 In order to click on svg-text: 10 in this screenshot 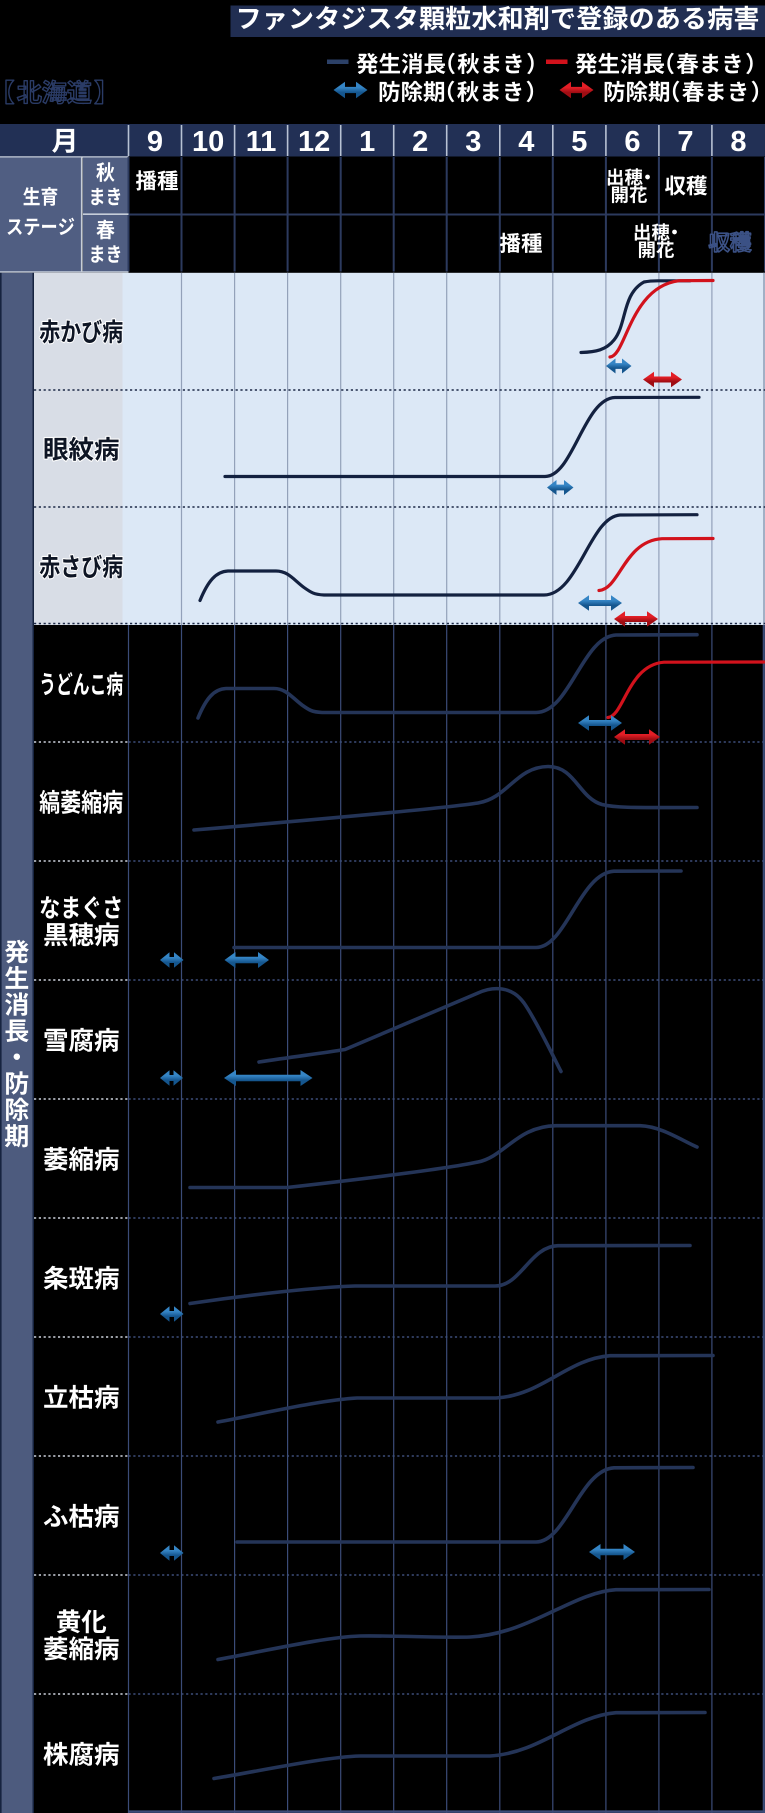, I will do `click(208, 142)`.